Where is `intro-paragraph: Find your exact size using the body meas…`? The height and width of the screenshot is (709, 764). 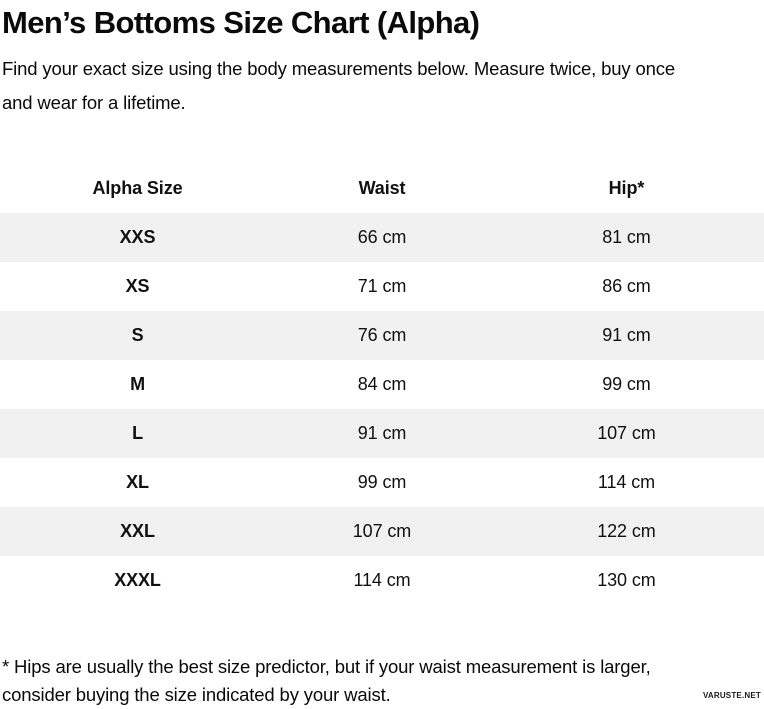 intro-paragraph: Find your exact size using the body meas… is located at coordinates (383, 86).